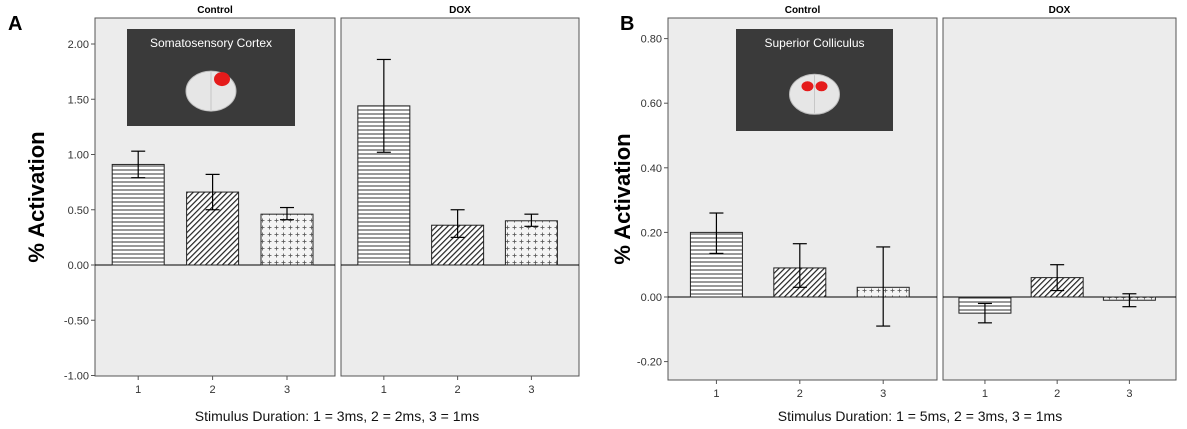 This screenshot has width=1187, height=429. Describe the element at coordinates (814, 43) in the screenshot. I see `inset-label: Superior Colliculus` at that location.